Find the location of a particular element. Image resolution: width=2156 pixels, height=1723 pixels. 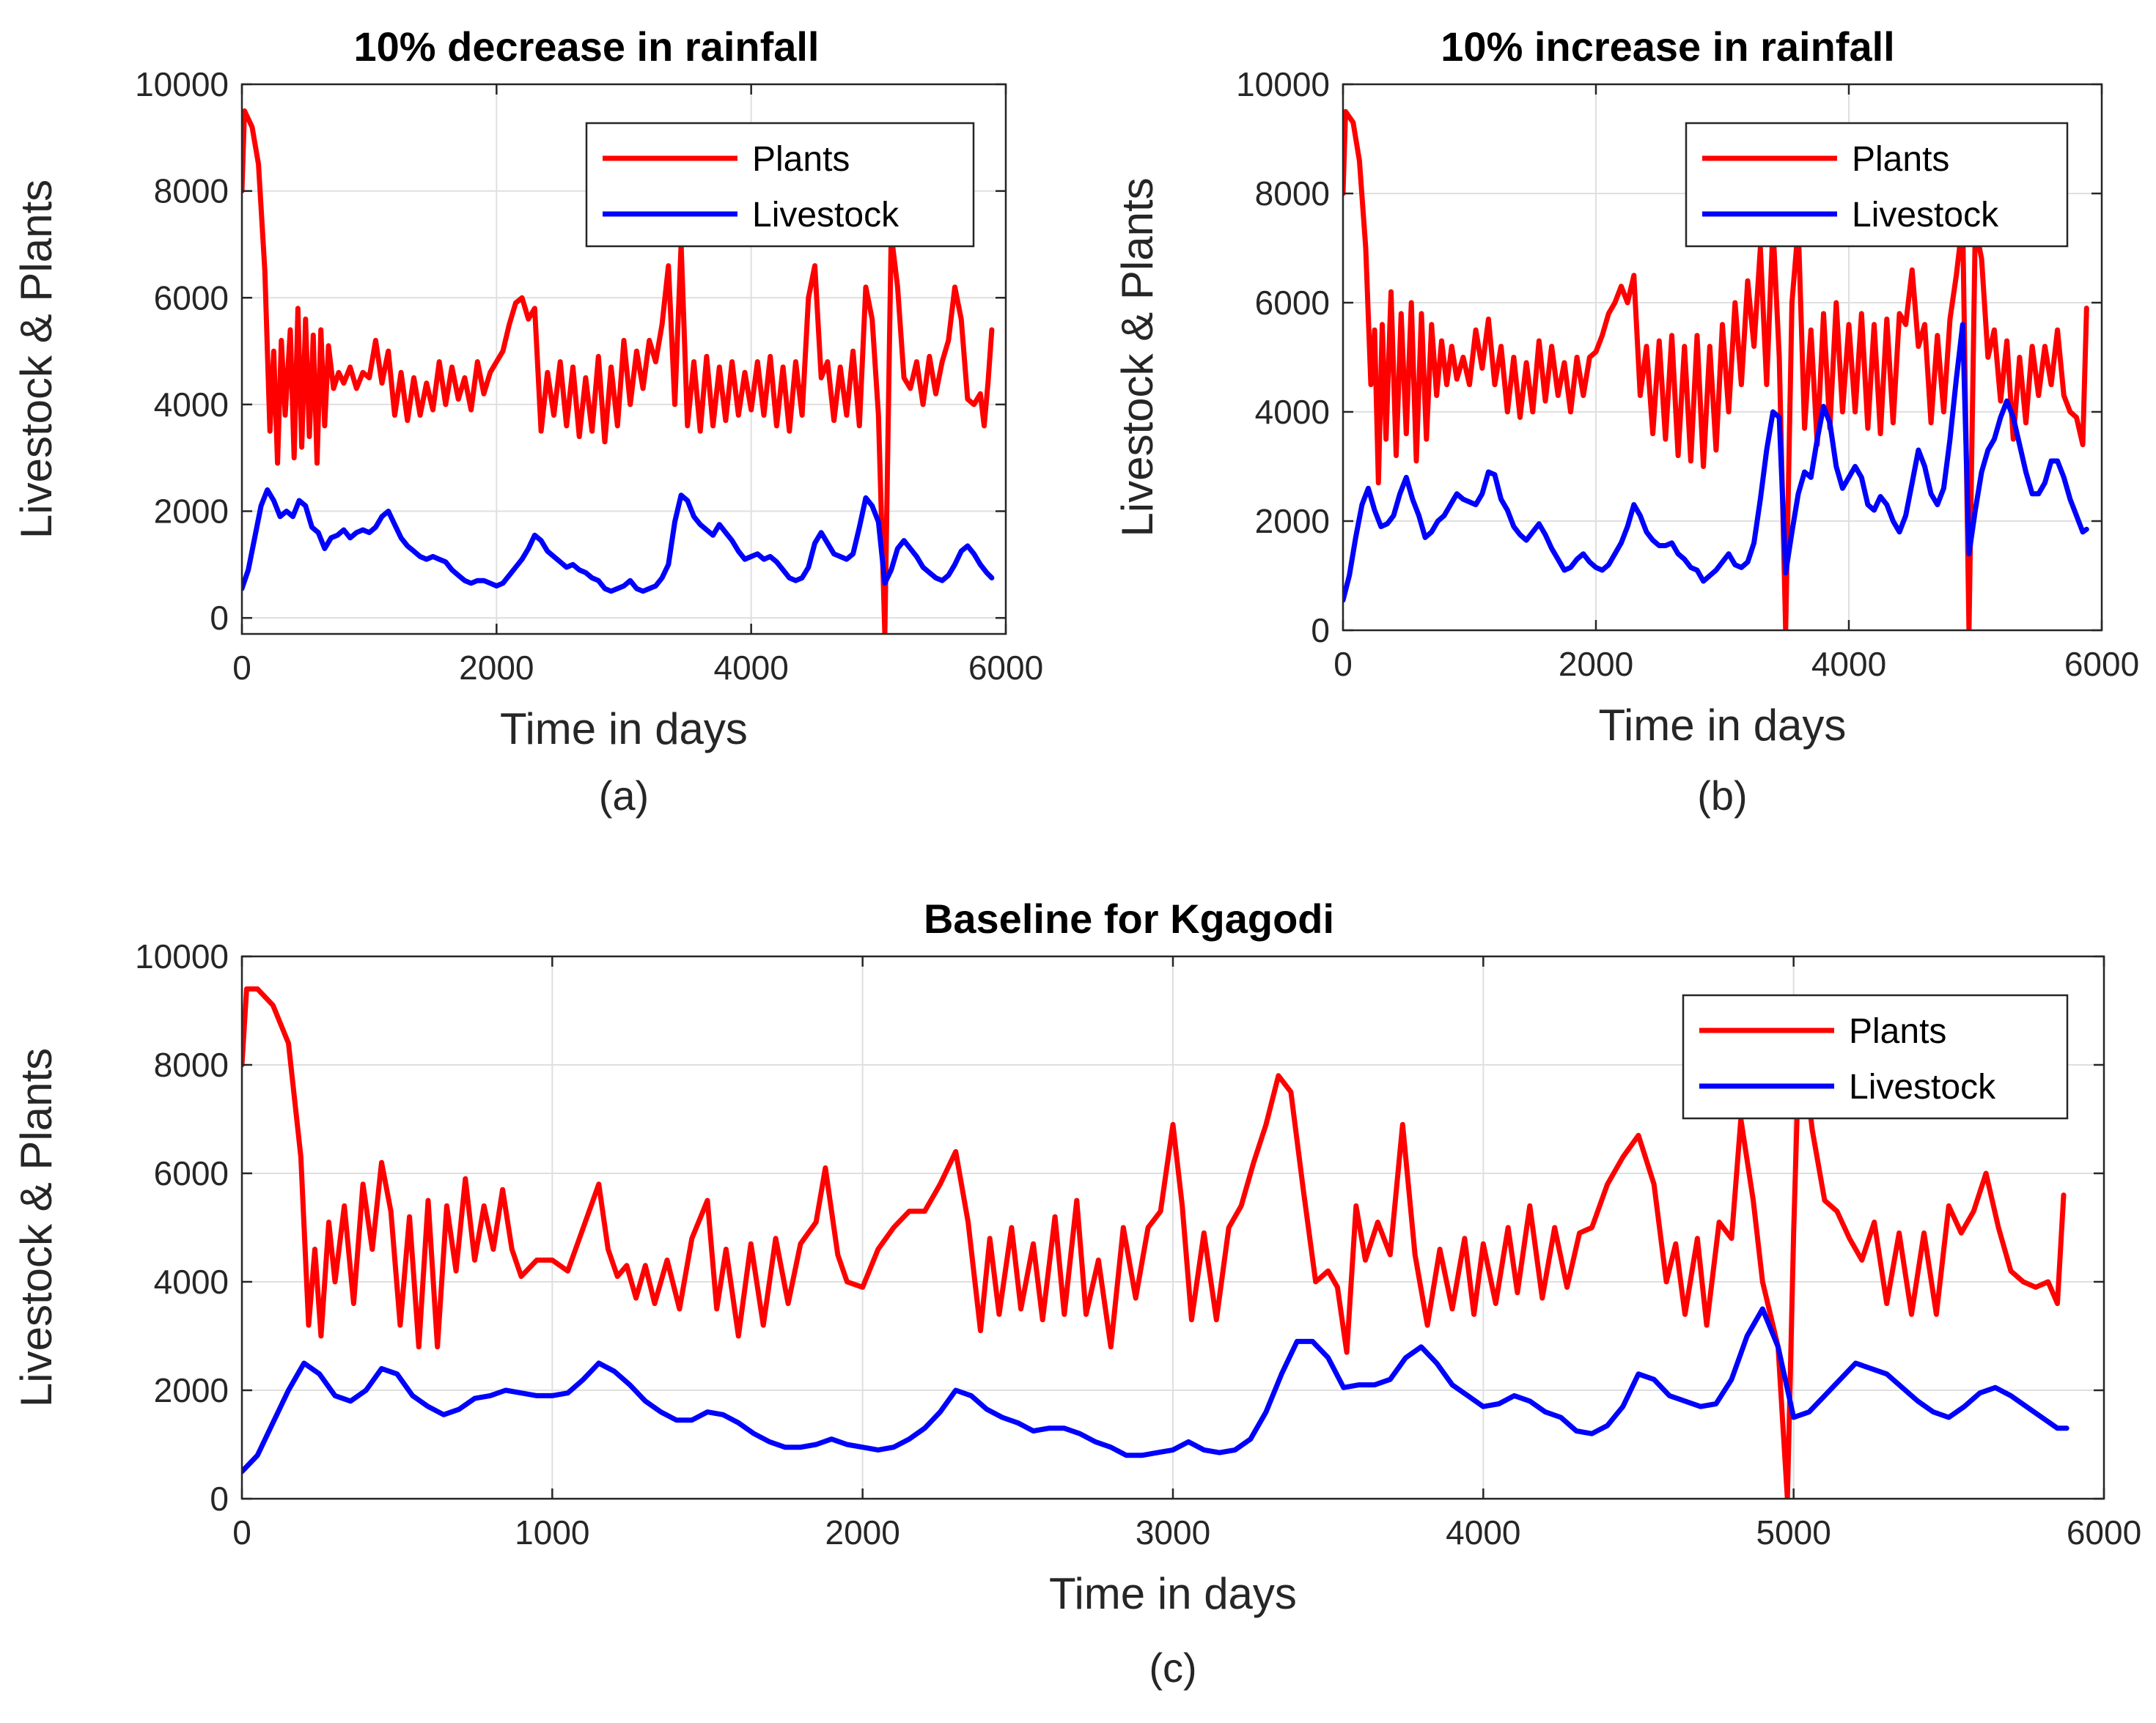

panel-caption: (a) is located at coordinates (624, 796).